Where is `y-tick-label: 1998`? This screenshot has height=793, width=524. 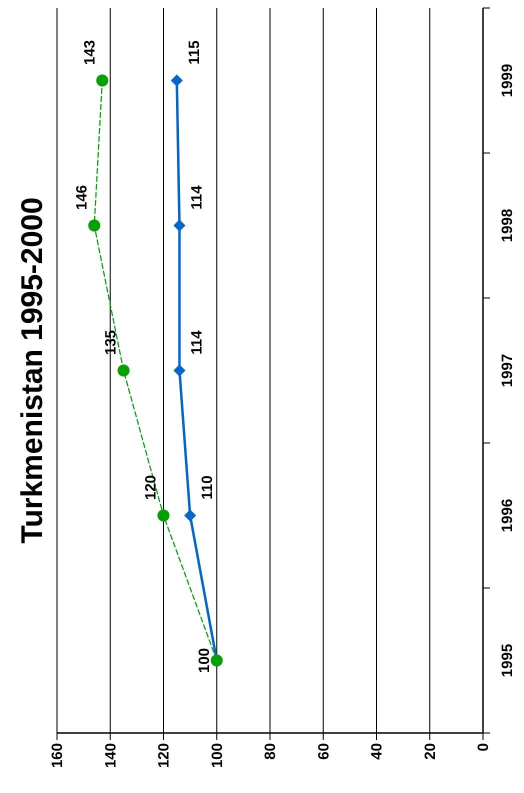
y-tick-label: 1998 is located at coordinates (507, 225).